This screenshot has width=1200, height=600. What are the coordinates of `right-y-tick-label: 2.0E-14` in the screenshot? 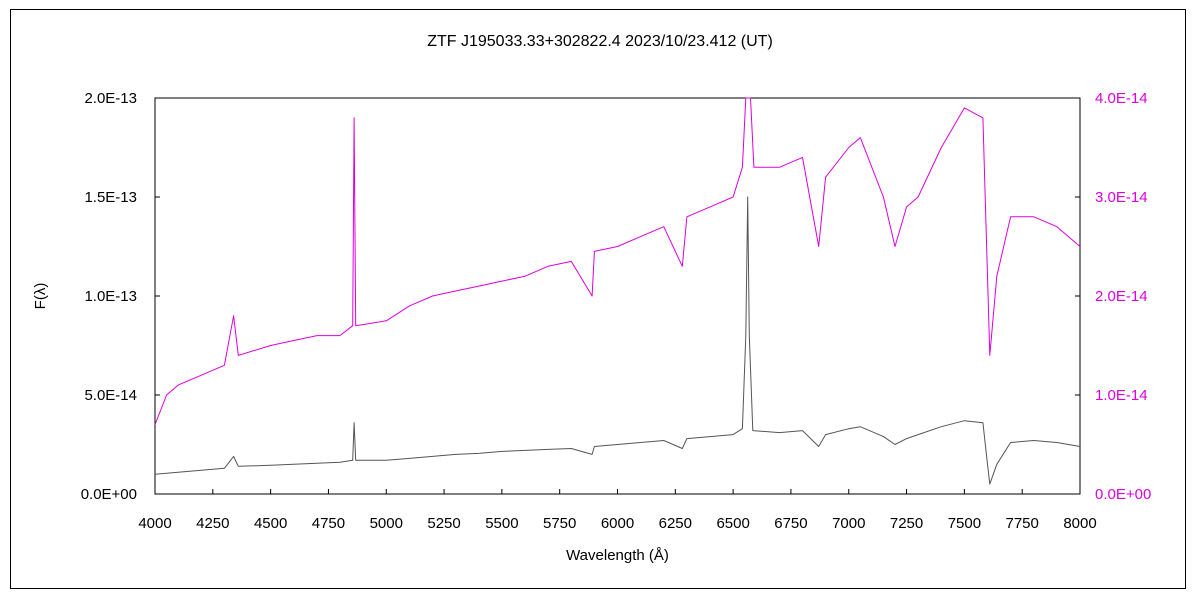 It's located at (1121, 296).